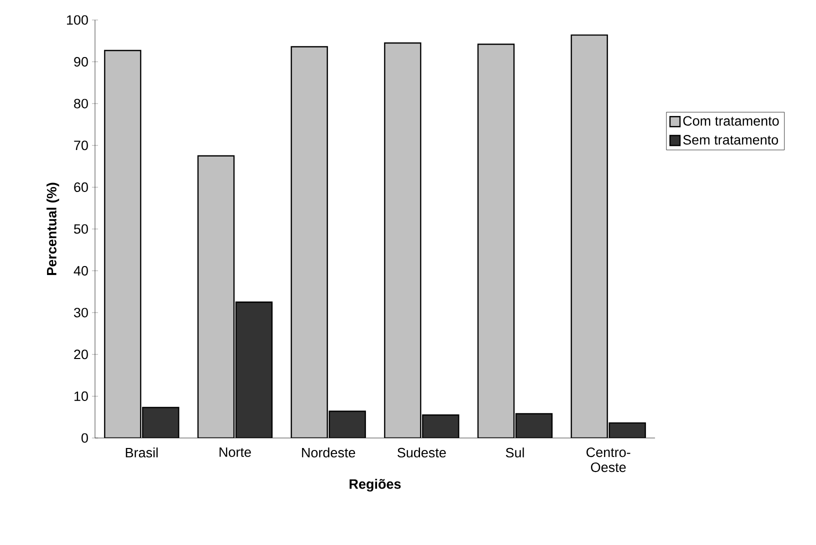 The image size is (816, 545). What do you see at coordinates (731, 121) in the screenshot?
I see `legend-label: Com tratamento` at bounding box center [731, 121].